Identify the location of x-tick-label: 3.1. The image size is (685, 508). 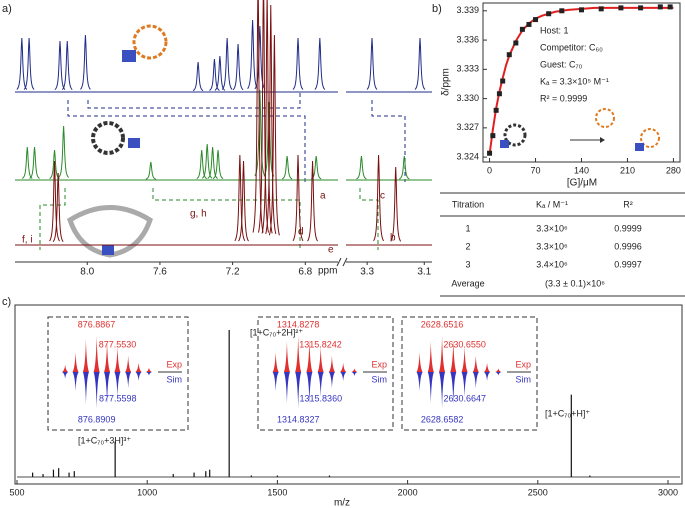
(424, 272).